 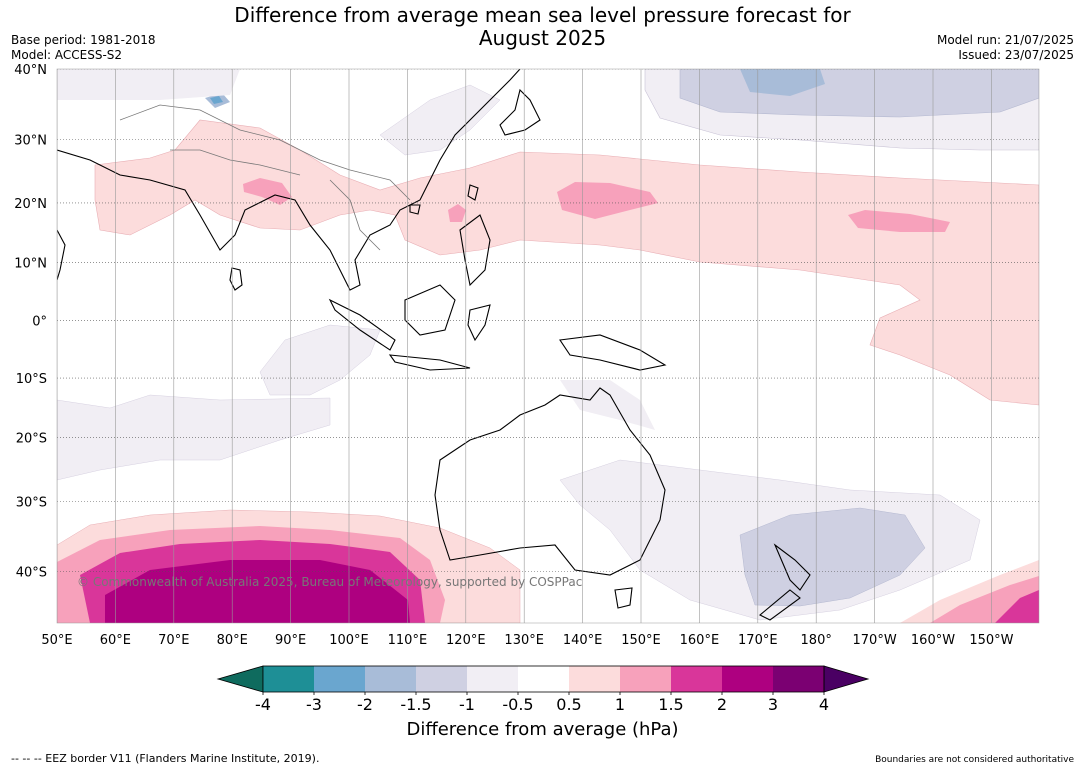 What do you see at coordinates (620, 704) in the screenshot?
I see `colorbar-tick-label: 1` at bounding box center [620, 704].